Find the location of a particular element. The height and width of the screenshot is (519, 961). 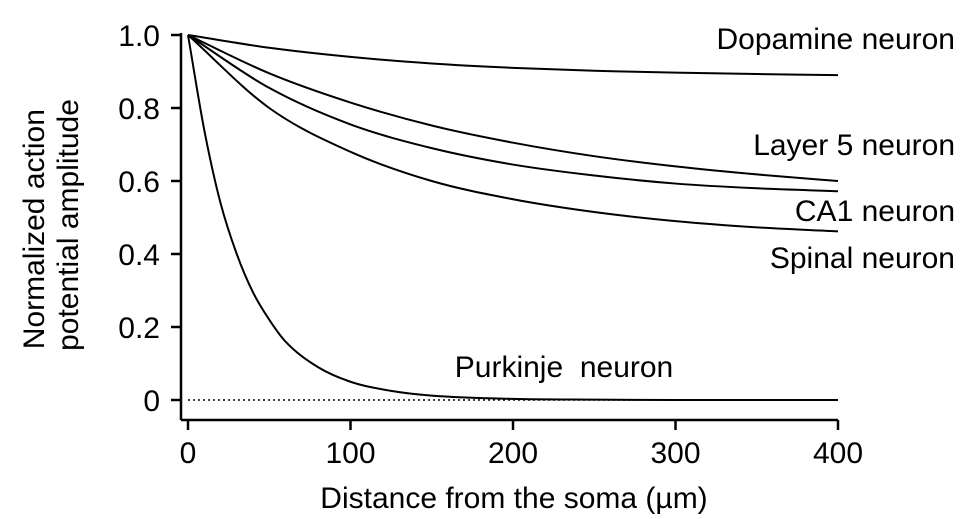

y-axis-title: Normalized action potential amplitude is located at coordinates (51, 225).